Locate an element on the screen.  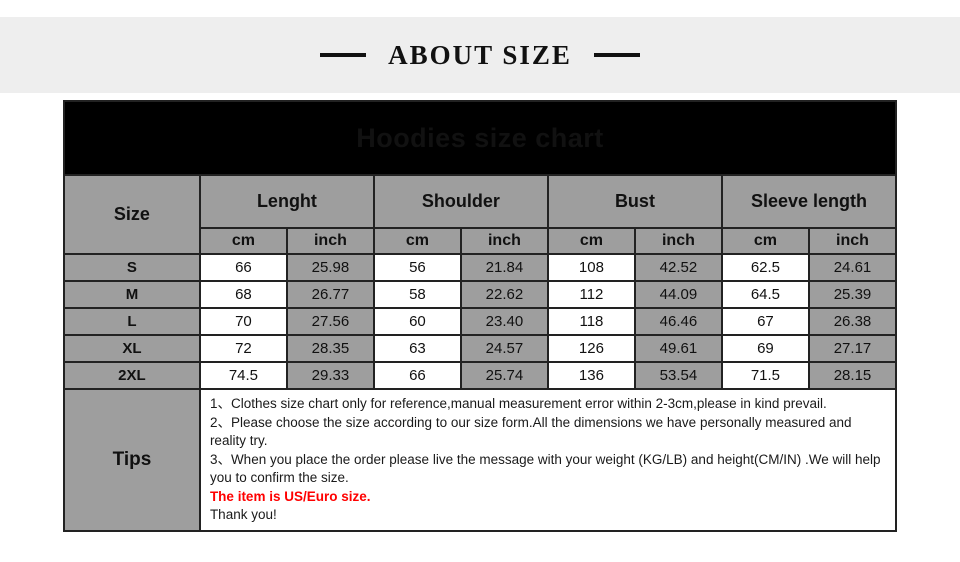
value-cell: 67 is located at coordinates (765, 321).